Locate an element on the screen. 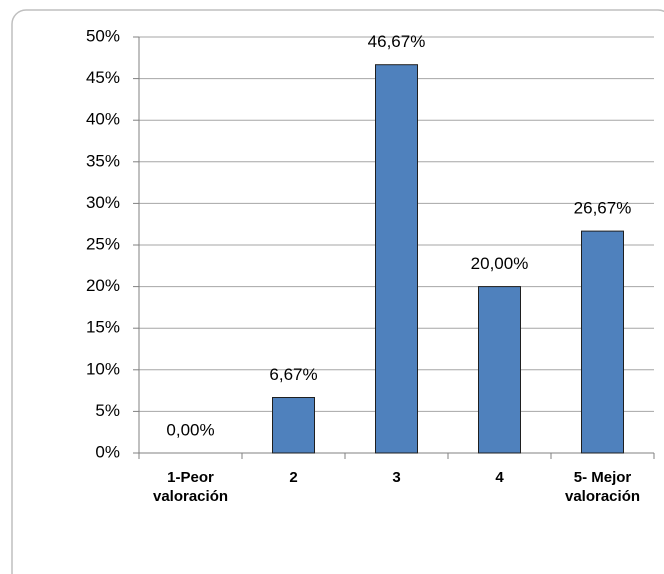 This screenshot has width=664, height=574. x-tick-label: 2 is located at coordinates (293, 477).